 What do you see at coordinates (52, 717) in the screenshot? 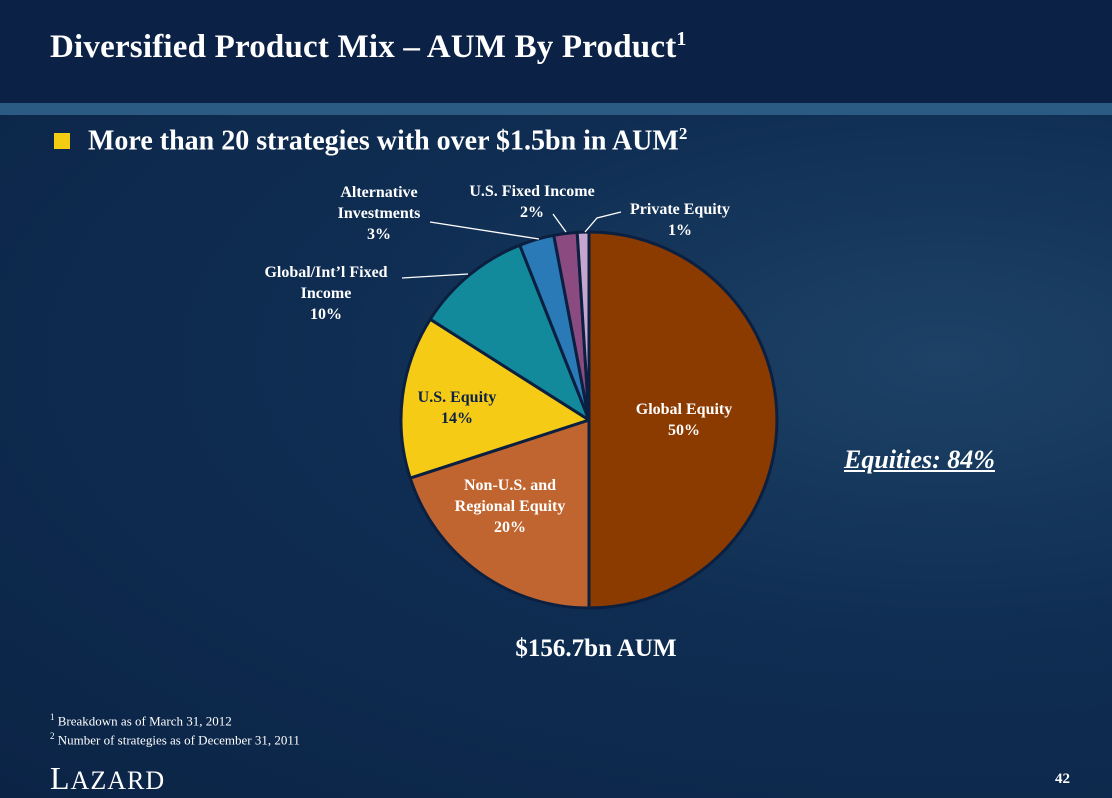
I see `footnote-1-mark: 1` at bounding box center [52, 717].